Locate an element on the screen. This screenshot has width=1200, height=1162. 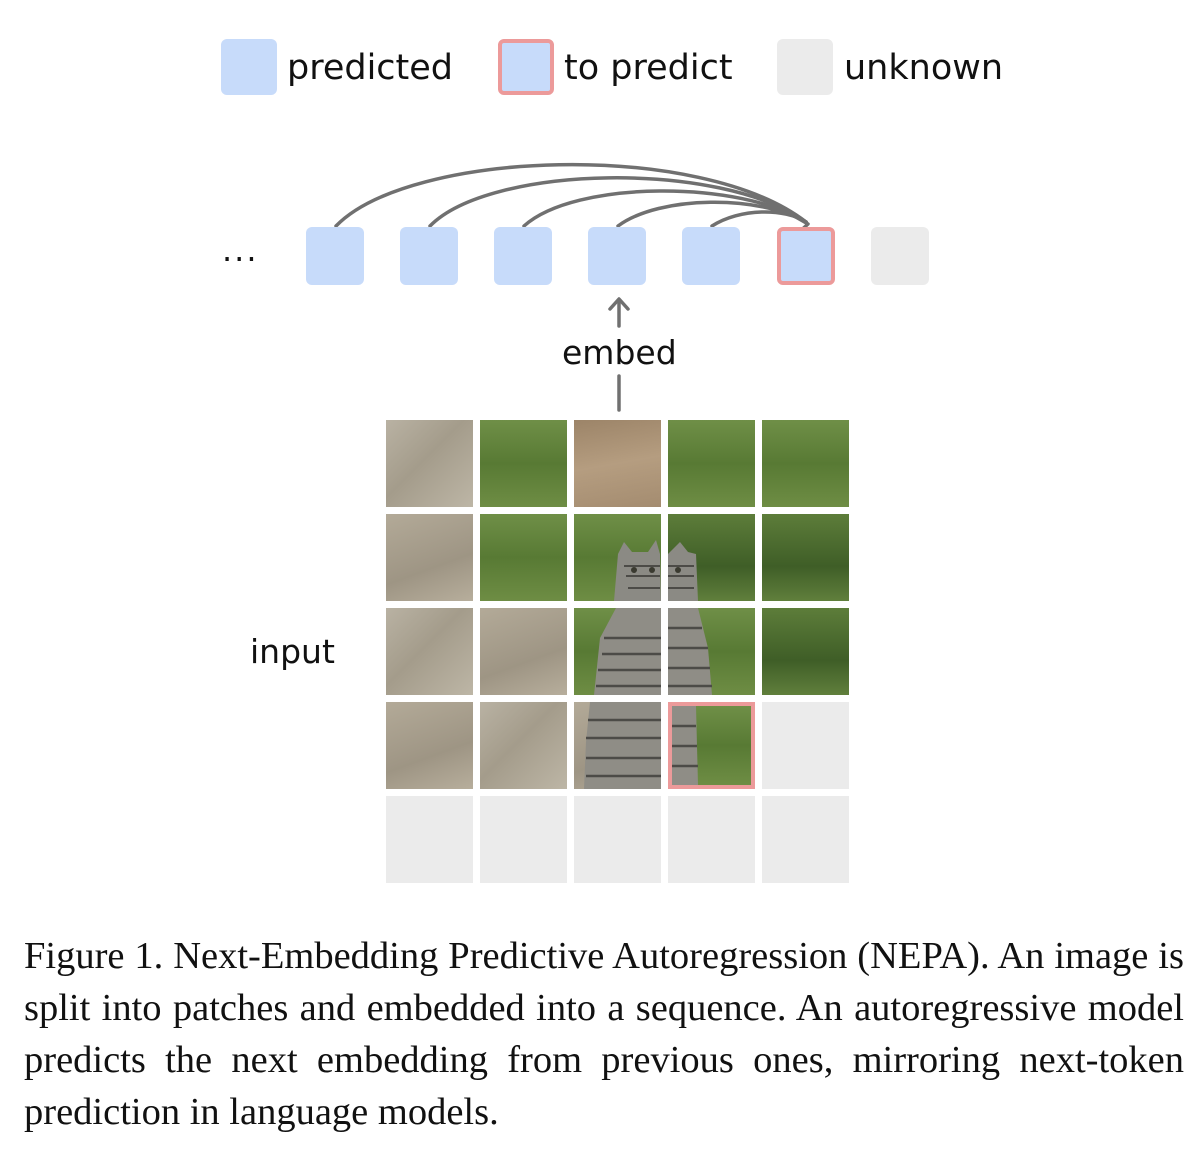
input-label: input is located at coordinates (292, 651).